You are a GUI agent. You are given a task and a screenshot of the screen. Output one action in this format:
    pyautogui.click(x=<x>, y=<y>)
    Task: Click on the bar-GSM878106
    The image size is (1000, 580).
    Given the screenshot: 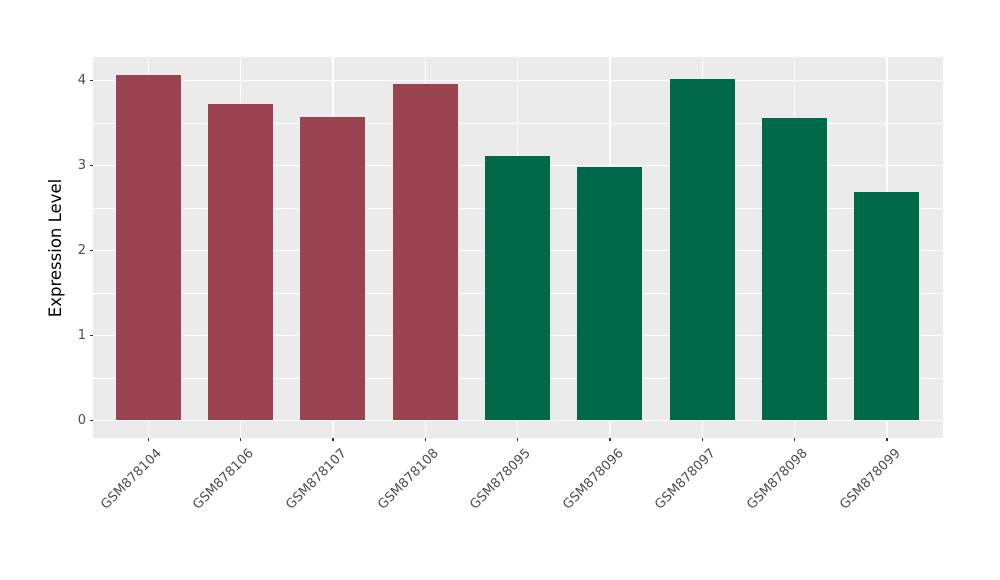 What is the action you would take?
    pyautogui.click(x=241, y=262)
    